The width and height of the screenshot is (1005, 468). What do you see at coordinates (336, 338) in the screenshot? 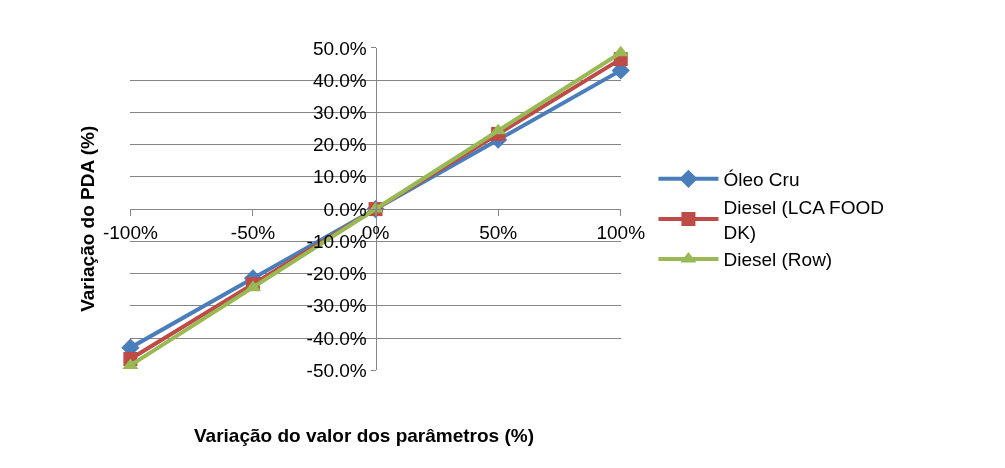
I see `y-tick-label: -40.0%` at bounding box center [336, 338].